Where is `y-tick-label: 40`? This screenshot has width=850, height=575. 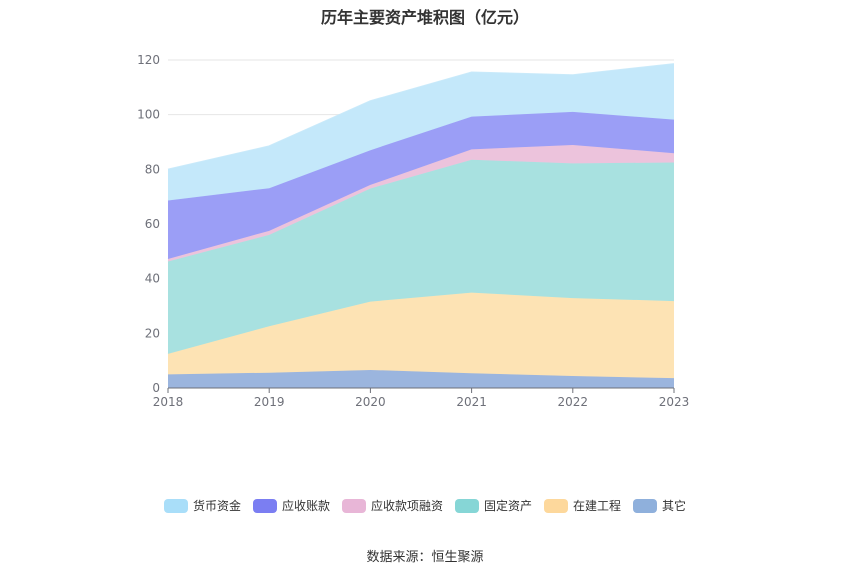 y-tick-label: 40 is located at coordinates (152, 279).